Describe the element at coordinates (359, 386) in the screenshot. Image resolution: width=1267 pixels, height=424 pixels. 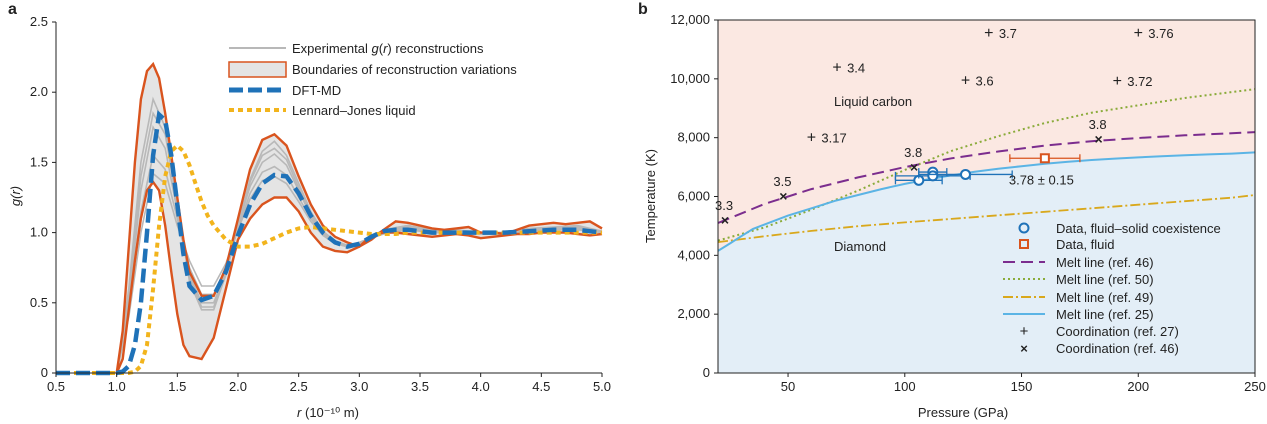
I see `x-tick-label: 3.0` at that location.